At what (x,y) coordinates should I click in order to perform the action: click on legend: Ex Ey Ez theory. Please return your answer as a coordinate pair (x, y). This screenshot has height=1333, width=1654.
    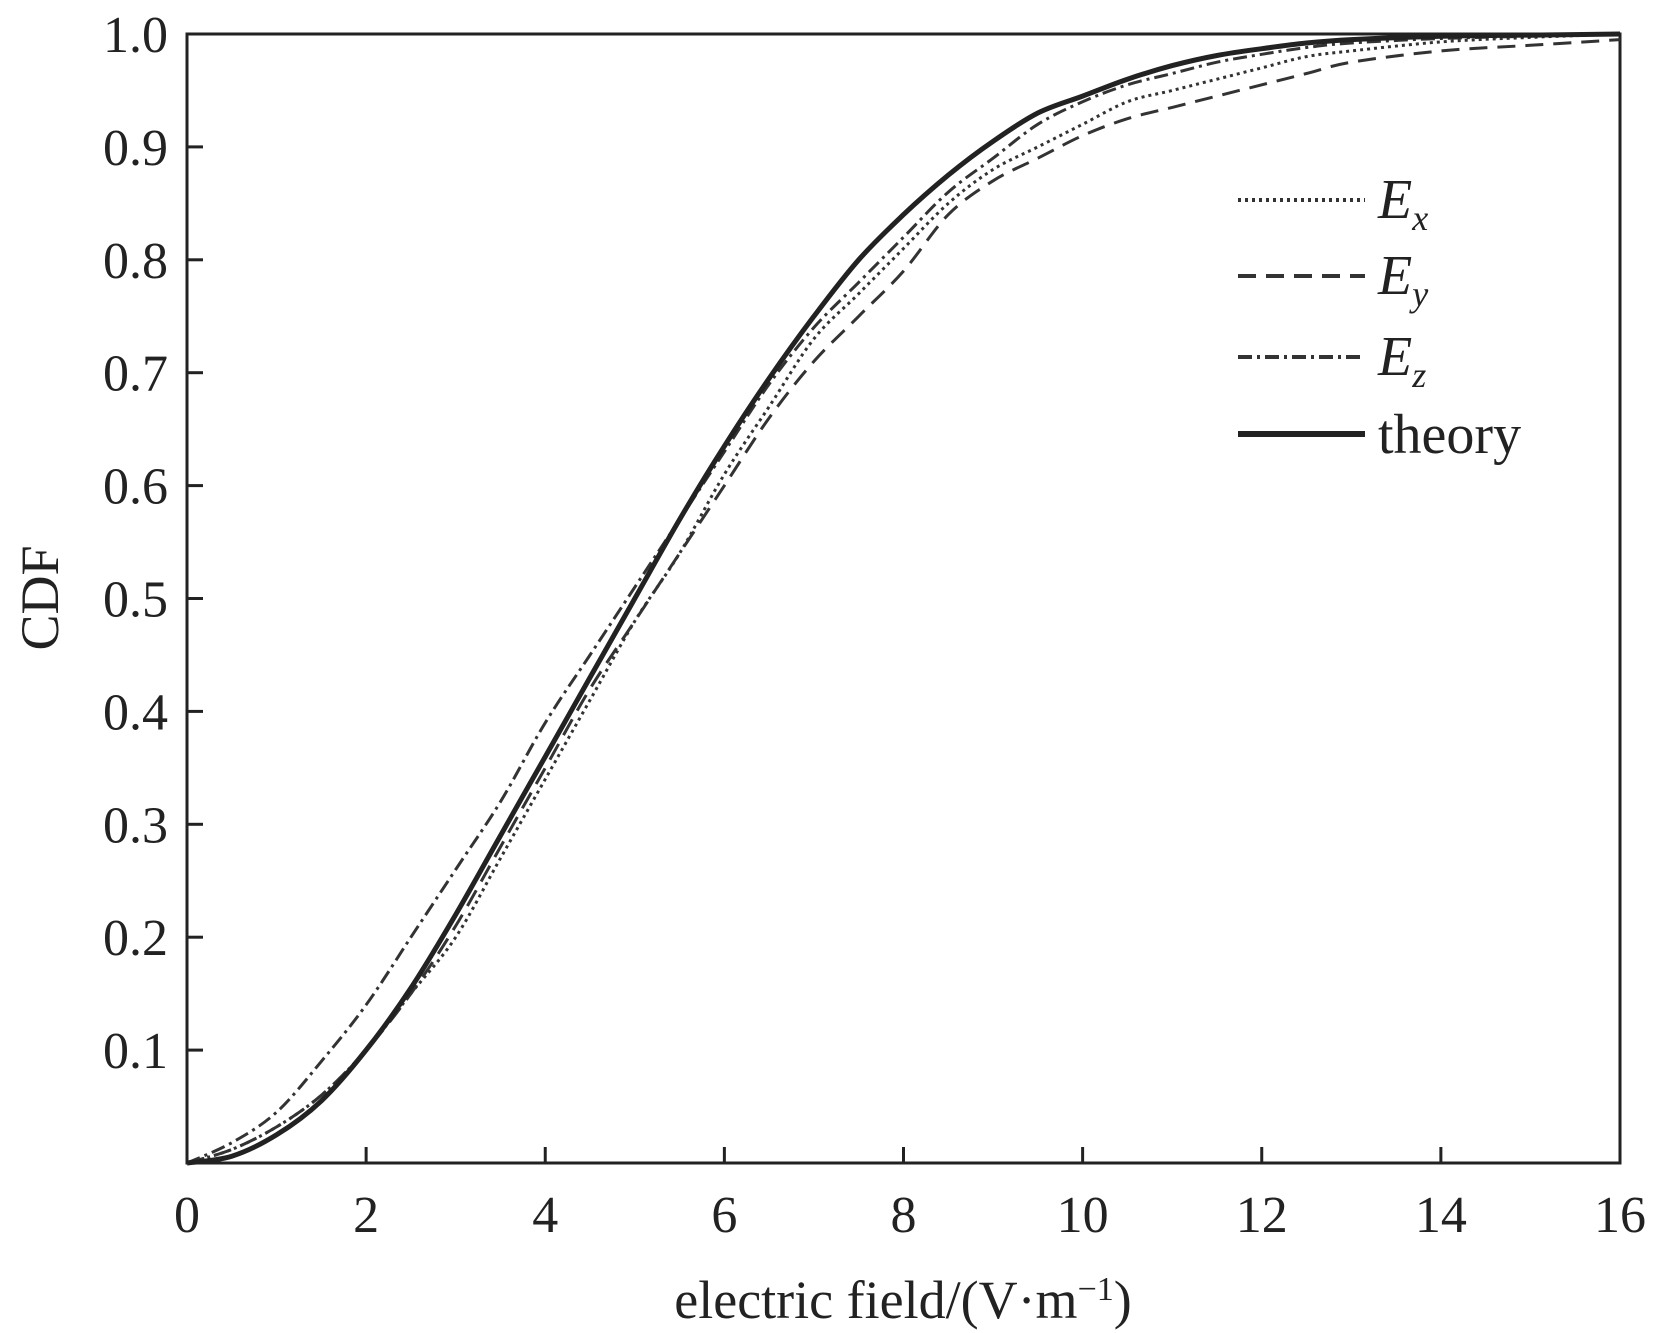
    Looking at the image, I should click on (1379, 317).